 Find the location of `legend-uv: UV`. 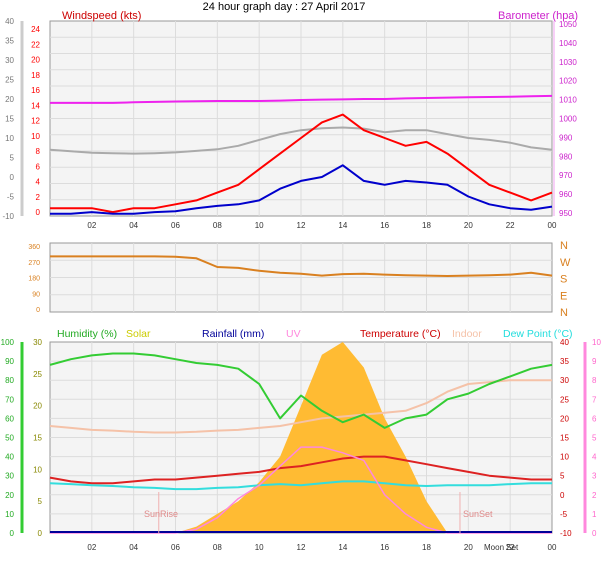

legend-uv: UV is located at coordinates (293, 334).